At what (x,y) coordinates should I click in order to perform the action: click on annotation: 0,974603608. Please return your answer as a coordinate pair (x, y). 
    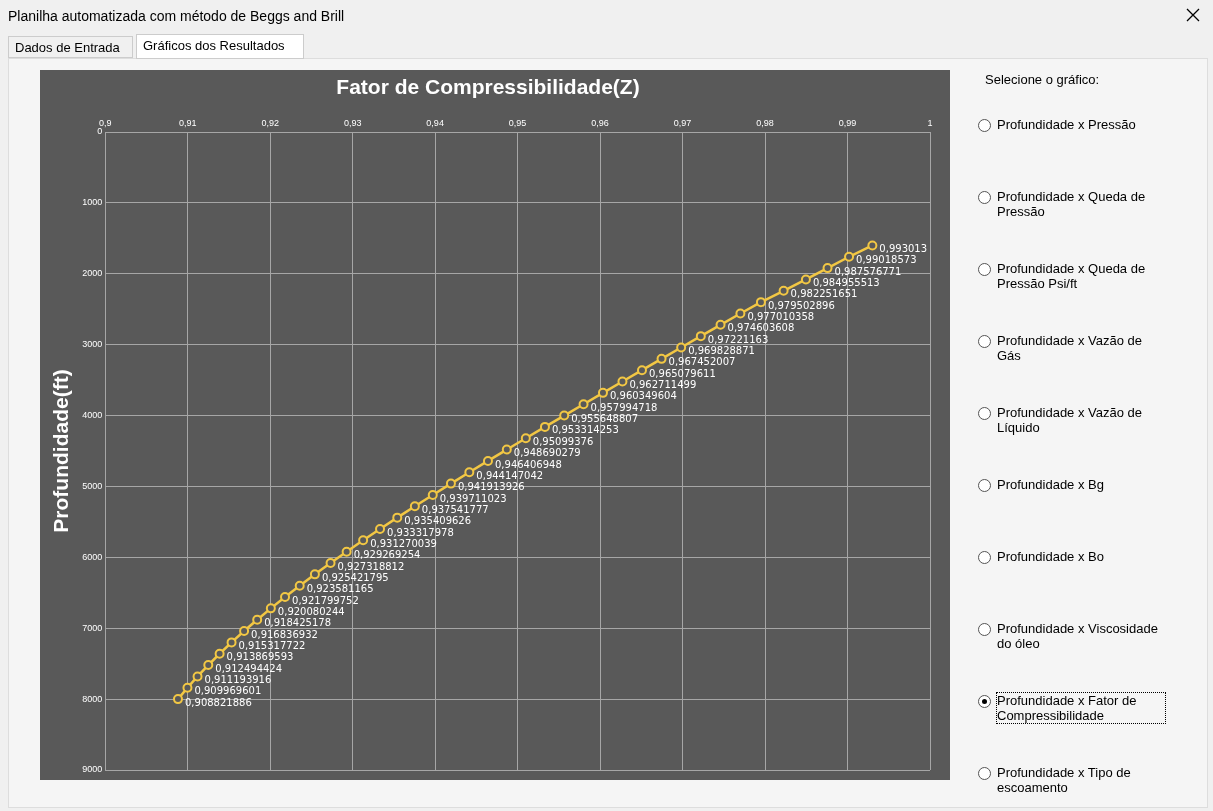
    Looking at the image, I should click on (761, 328).